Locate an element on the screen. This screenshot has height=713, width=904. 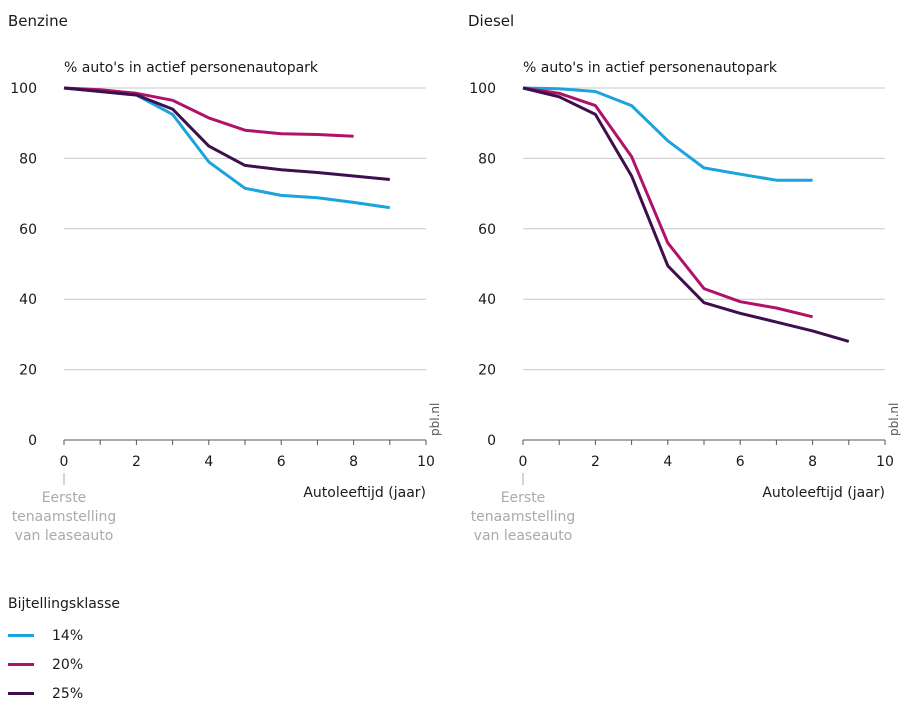
panel-2-annotation-line-1: Eerste is located at coordinates (523, 498).